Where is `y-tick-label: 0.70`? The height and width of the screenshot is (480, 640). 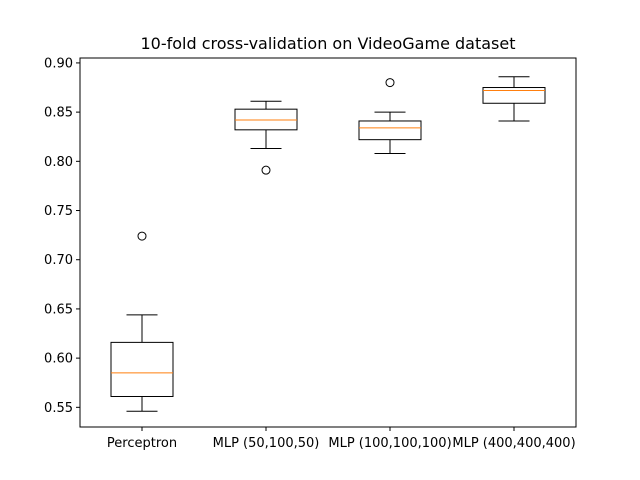
y-tick-label: 0.70 is located at coordinates (58, 260).